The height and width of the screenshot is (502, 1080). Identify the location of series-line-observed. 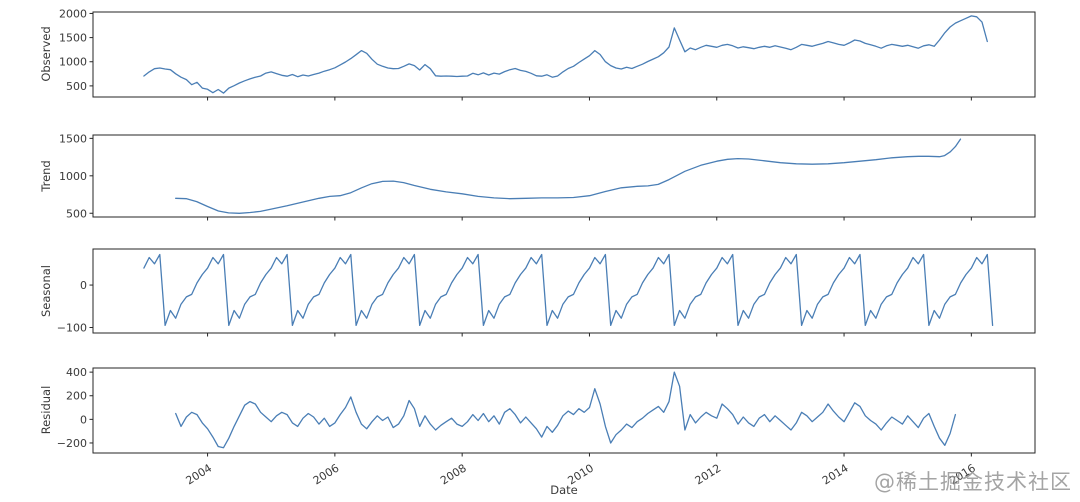
(565, 54).